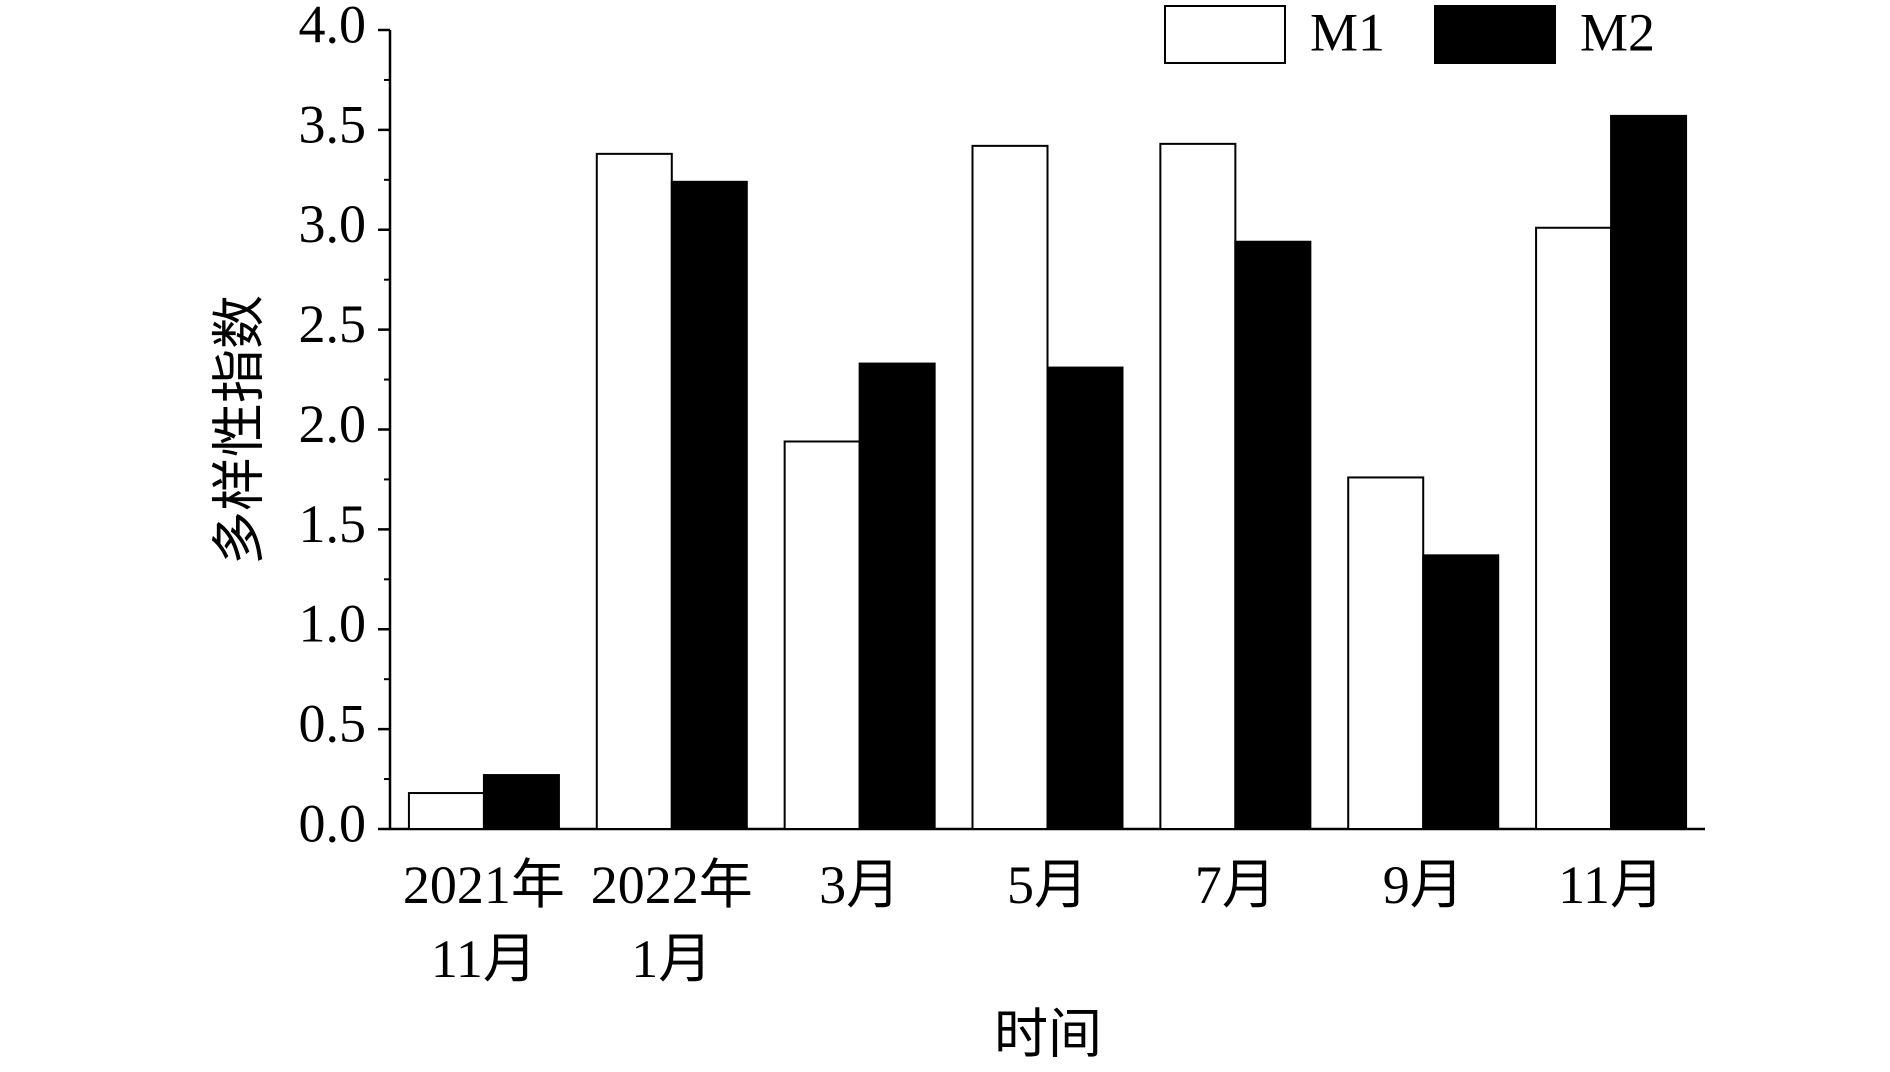 The width and height of the screenshot is (1890, 1072). I want to click on y-tick-label: 4.0, so click(333, 27).